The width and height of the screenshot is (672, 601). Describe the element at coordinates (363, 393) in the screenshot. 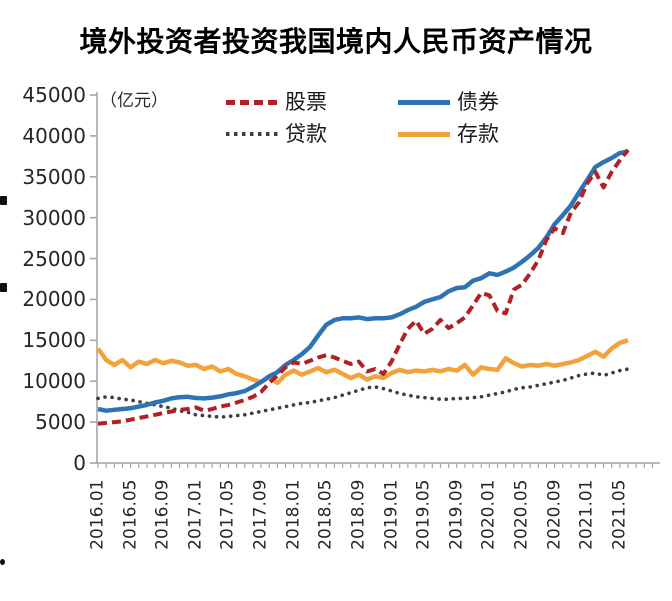

I see `series-line-loans` at that location.